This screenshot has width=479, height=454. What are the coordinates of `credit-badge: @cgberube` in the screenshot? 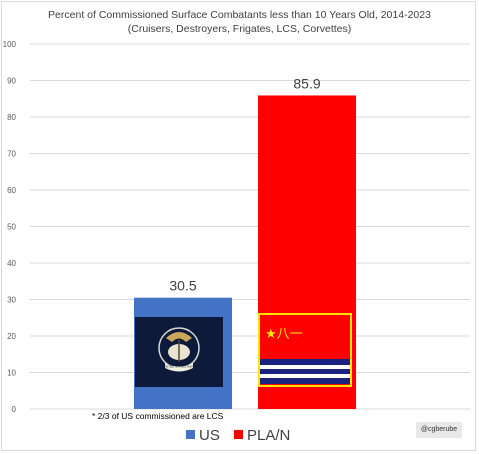 It's located at (439, 430).